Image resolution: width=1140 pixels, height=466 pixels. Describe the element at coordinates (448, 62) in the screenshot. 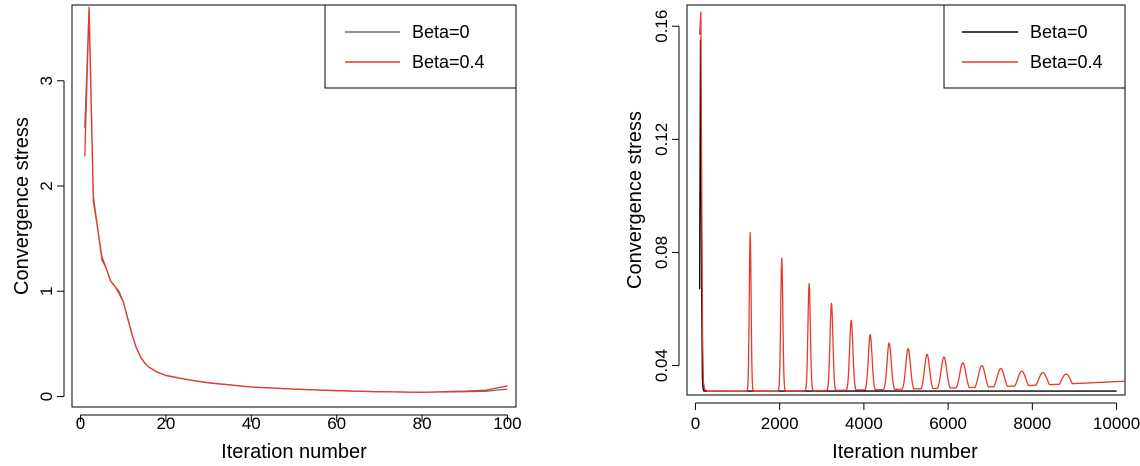

I see `left-legend-label-beta04: Beta=0.4` at that location.